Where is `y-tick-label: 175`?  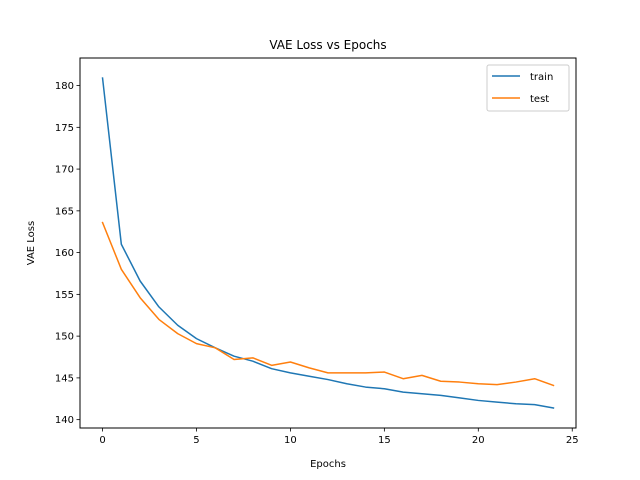
y-tick-label: 175 is located at coordinates (64, 128).